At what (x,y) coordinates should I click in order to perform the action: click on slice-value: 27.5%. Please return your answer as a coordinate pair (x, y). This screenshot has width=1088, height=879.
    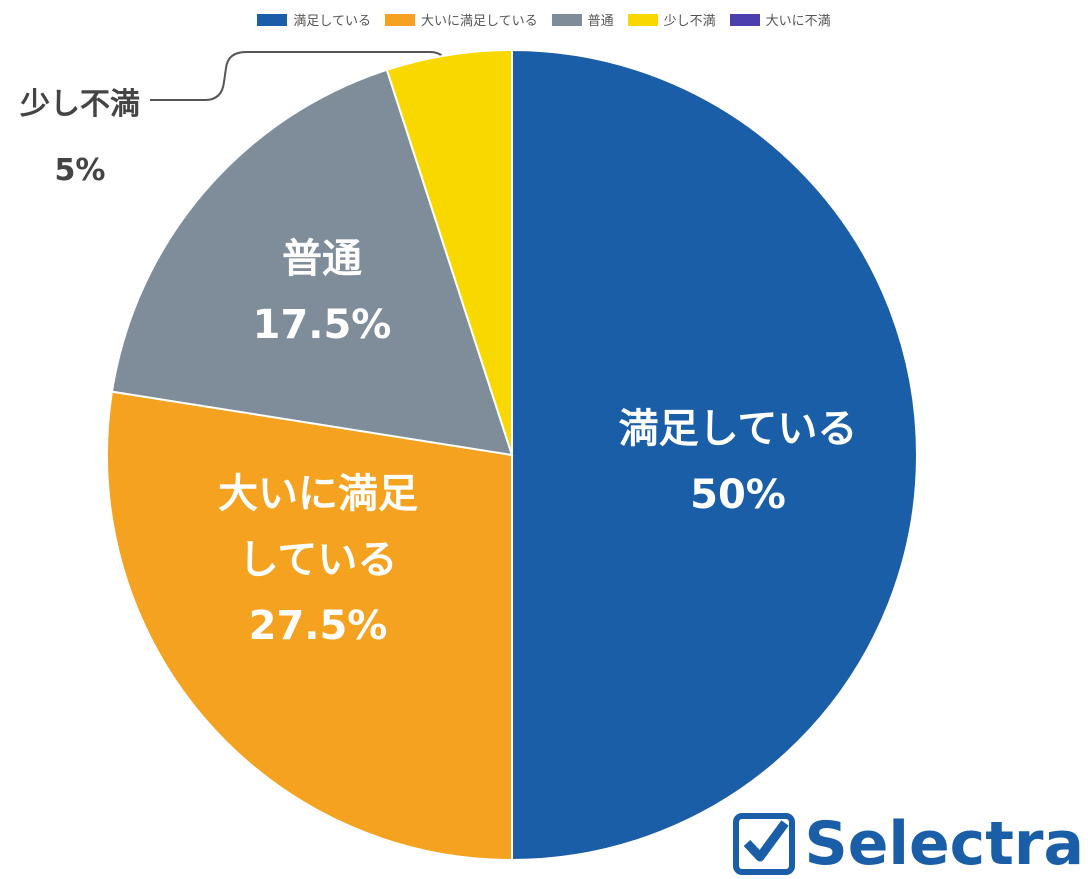
    Looking at the image, I should click on (318, 626).